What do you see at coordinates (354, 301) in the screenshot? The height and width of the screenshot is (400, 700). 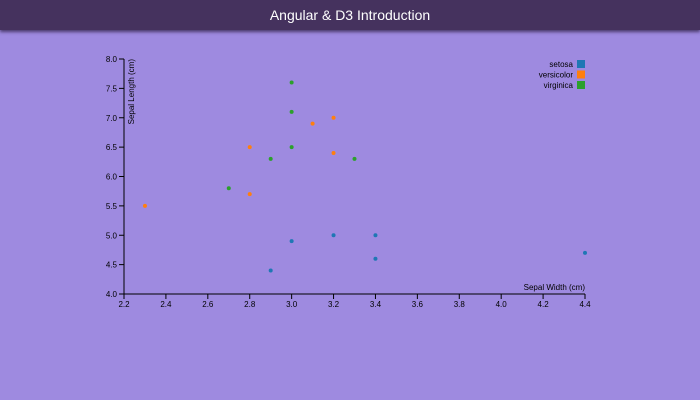 I see `x-axis: 2.2 2.4 2.6 2.8 3.0 3.2 3.4 3.6 3.8 4.0 4.2 4.4` at bounding box center [354, 301].